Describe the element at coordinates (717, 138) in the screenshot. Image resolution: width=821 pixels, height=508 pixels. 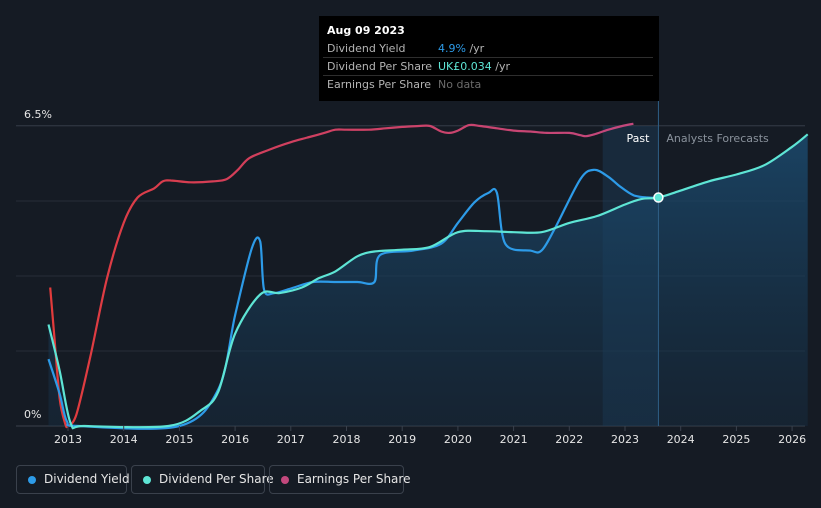
I see `analysts-forecasts-label: Analysts Forecasts` at that location.